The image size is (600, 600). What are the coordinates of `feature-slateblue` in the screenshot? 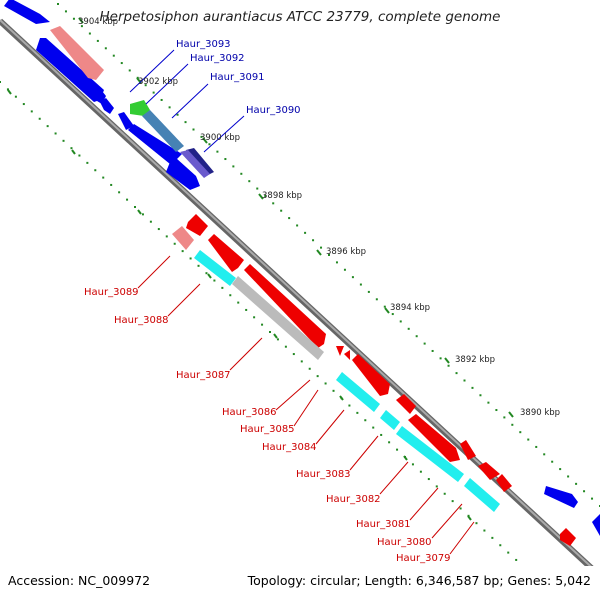 It's located at (195, 164).